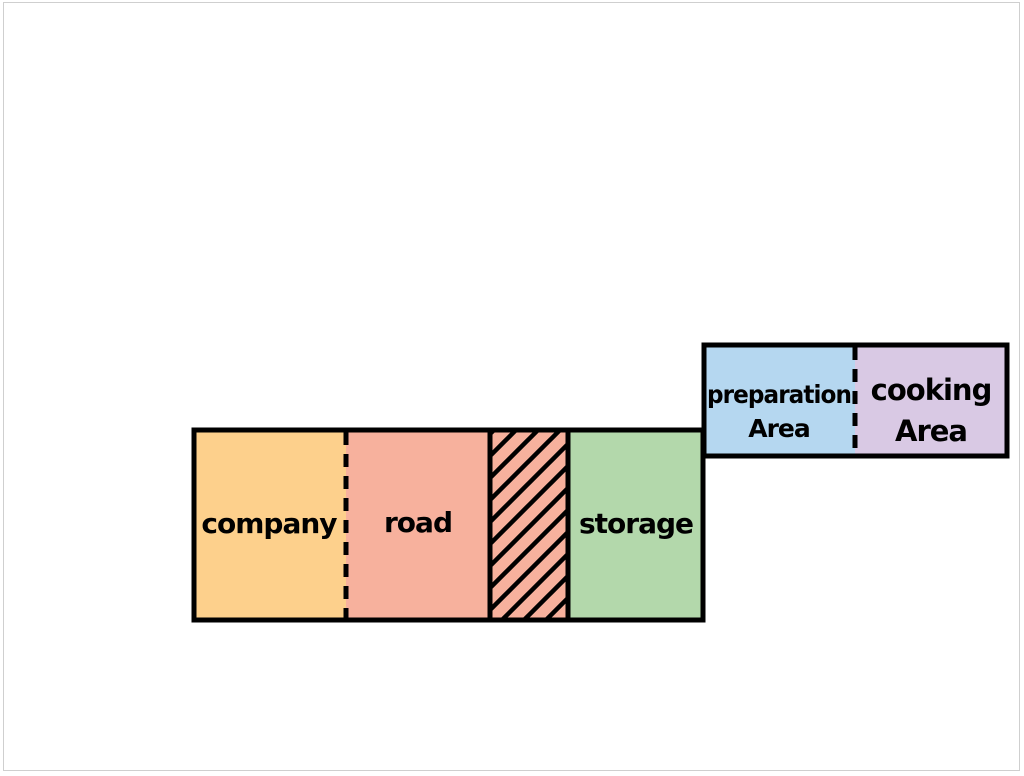  I want to click on company-zone, so click(270, 525).